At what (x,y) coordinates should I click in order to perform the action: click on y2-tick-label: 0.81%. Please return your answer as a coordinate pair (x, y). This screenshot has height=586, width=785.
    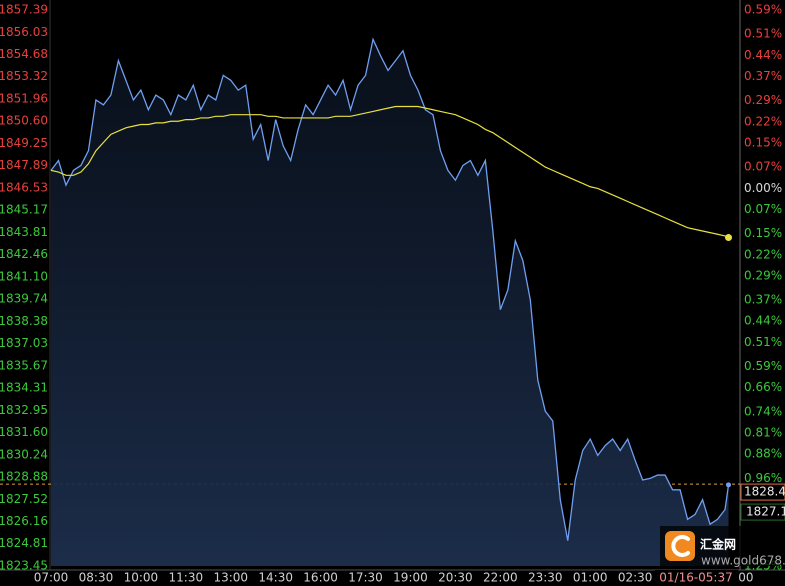
    Looking at the image, I should click on (763, 433).